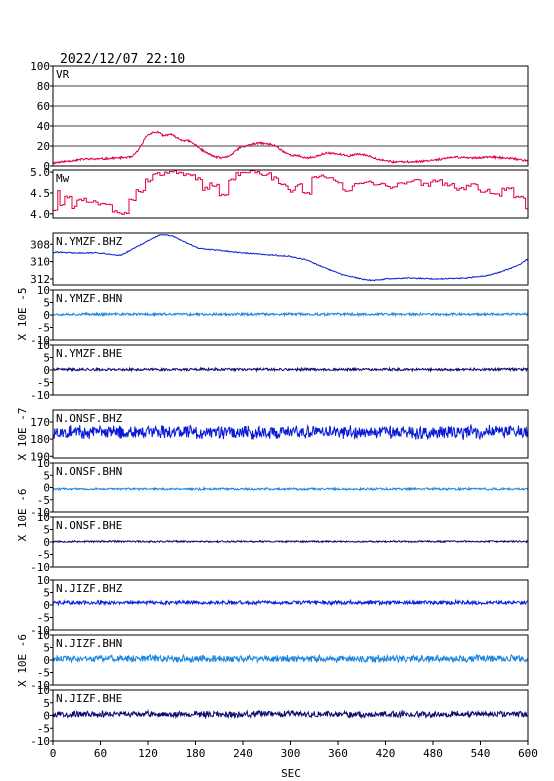  I want to click on panel-label: N.ONSF.BHN, so click(89, 471).